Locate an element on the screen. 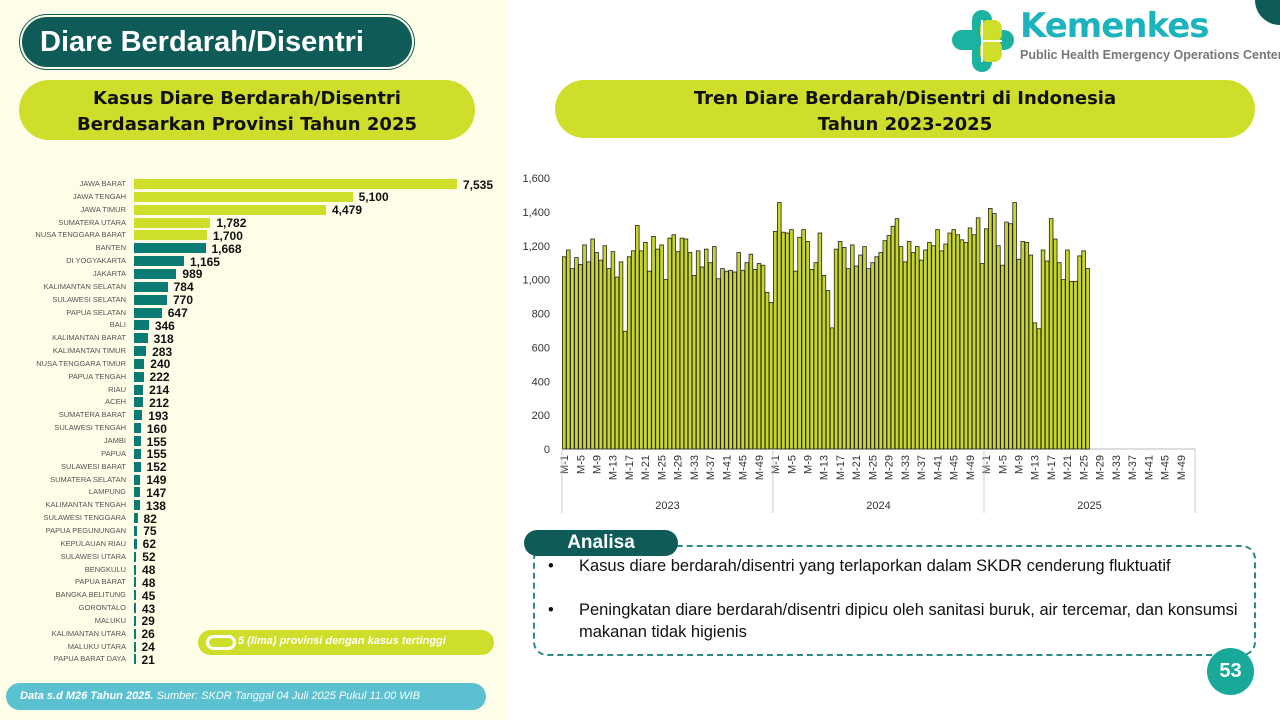 The width and height of the screenshot is (1280, 720). province-label: PAPUA PEGUNUNGAN is located at coordinates (85, 530).